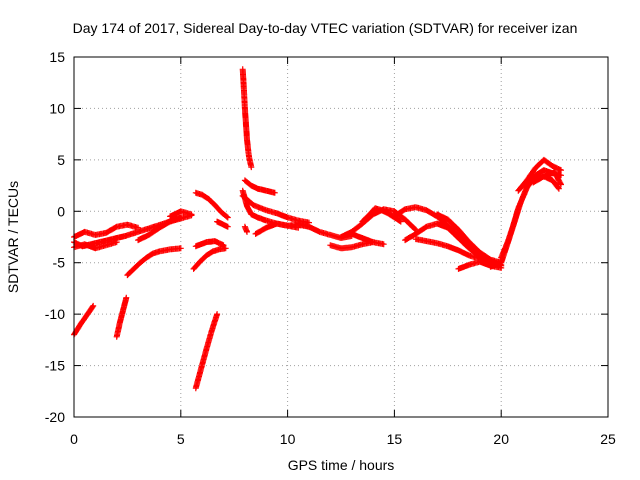 This screenshot has height=480, width=640. Describe the element at coordinates (61, 211) in the screenshot. I see `y-tick-label: 0` at that location.